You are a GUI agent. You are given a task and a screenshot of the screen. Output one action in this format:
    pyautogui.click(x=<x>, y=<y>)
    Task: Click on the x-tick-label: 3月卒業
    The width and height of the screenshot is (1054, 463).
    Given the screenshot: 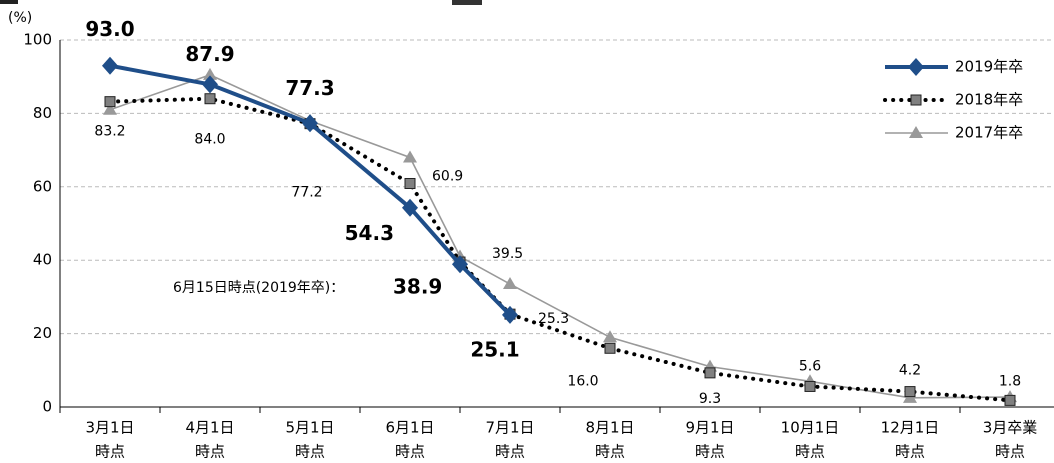 What is the action you would take?
    pyautogui.click(x=1010, y=428)
    